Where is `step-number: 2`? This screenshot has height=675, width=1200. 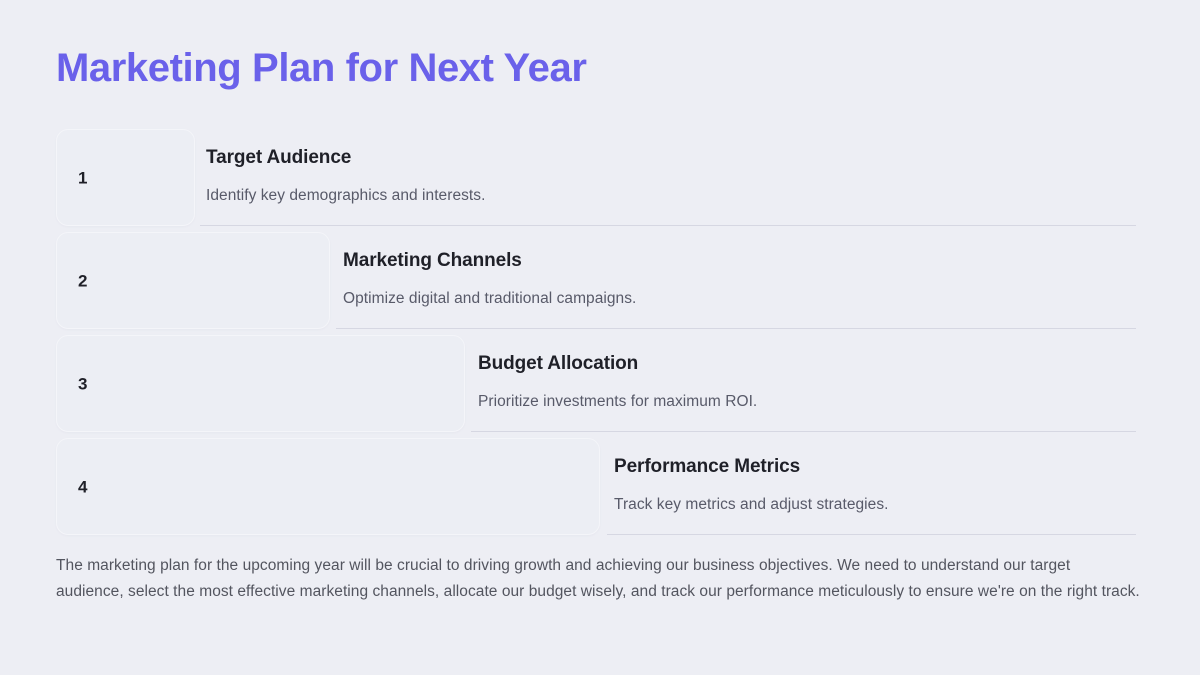
step-number: 2 is located at coordinates (83, 280).